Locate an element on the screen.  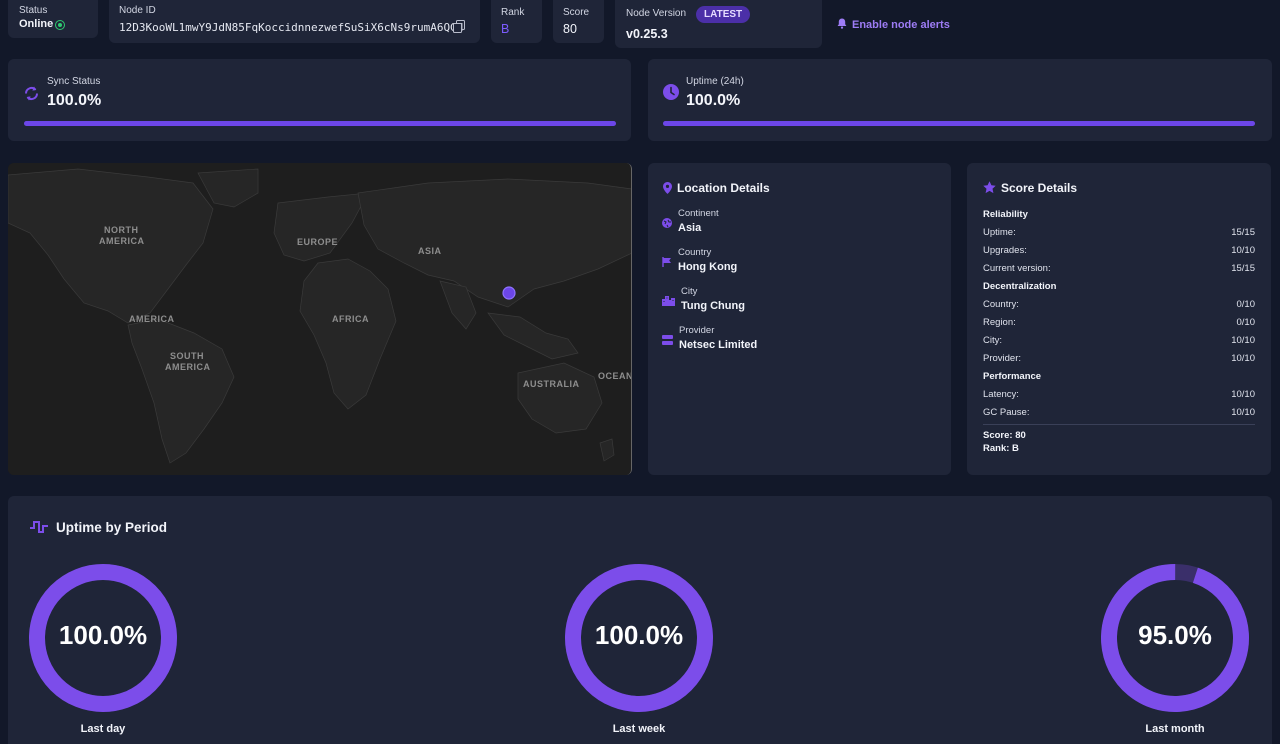
score-card: Score 80 is located at coordinates (578, 21).